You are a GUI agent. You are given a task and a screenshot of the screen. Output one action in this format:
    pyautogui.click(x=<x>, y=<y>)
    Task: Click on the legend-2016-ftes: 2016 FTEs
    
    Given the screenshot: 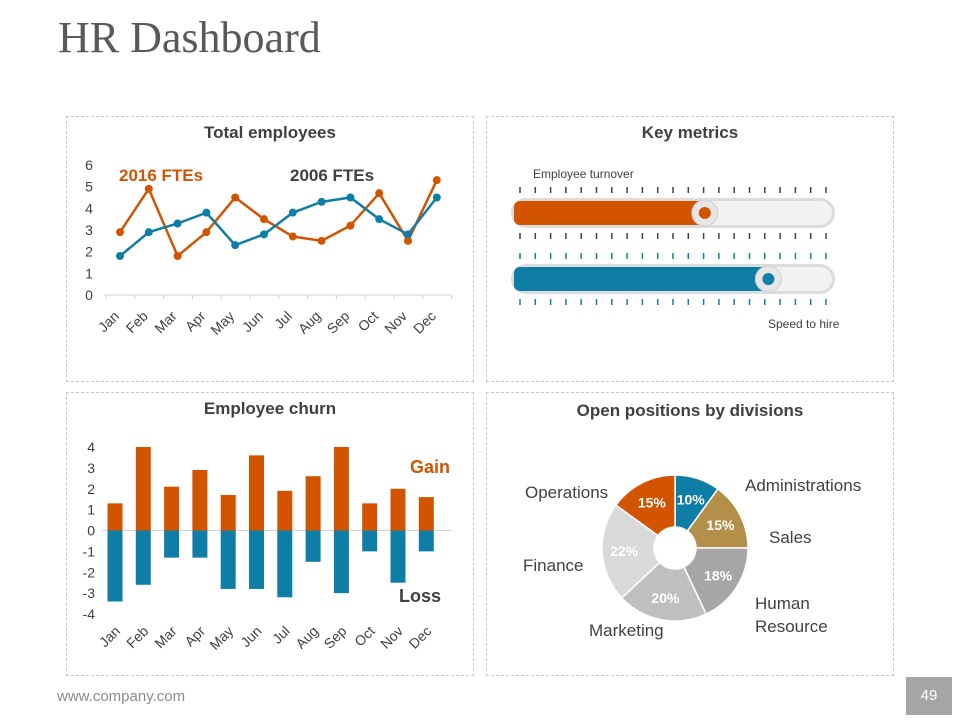 What is the action you would take?
    pyautogui.click(x=161, y=175)
    